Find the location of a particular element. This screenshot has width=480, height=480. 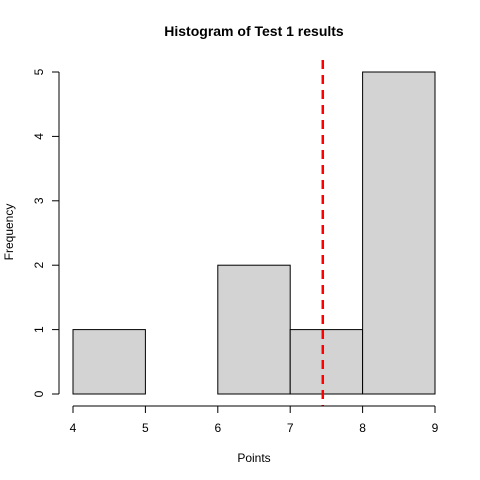

y-tick-label-0: 0 is located at coordinates (39, 393).